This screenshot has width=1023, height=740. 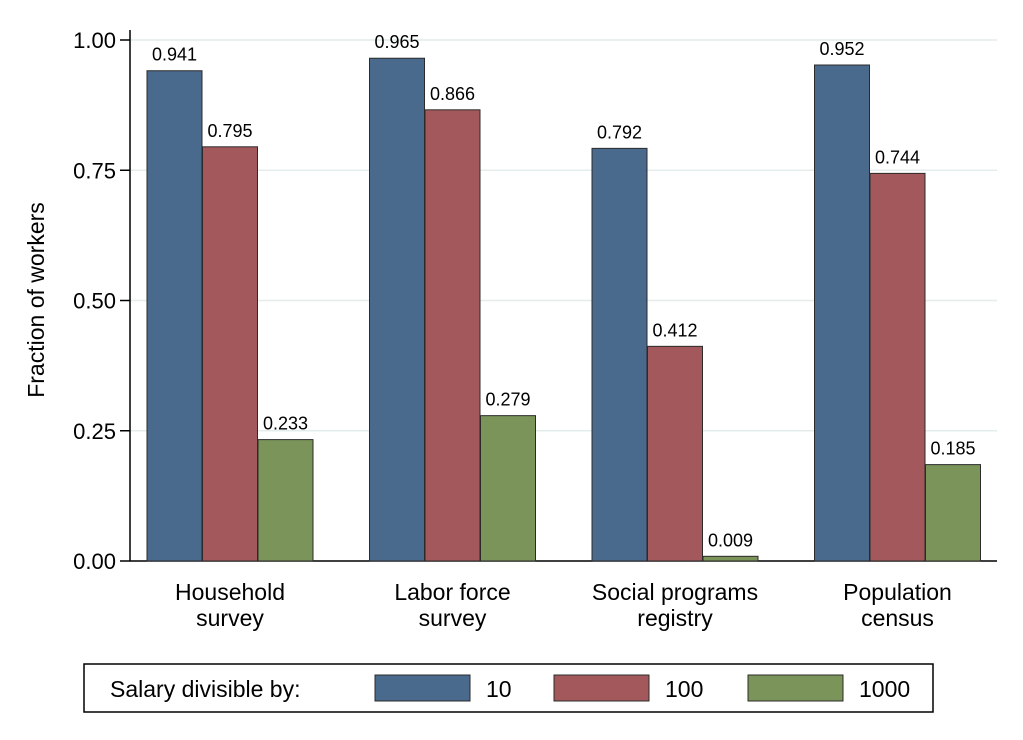 I want to click on category-label: Social programs, so click(x=675, y=592).